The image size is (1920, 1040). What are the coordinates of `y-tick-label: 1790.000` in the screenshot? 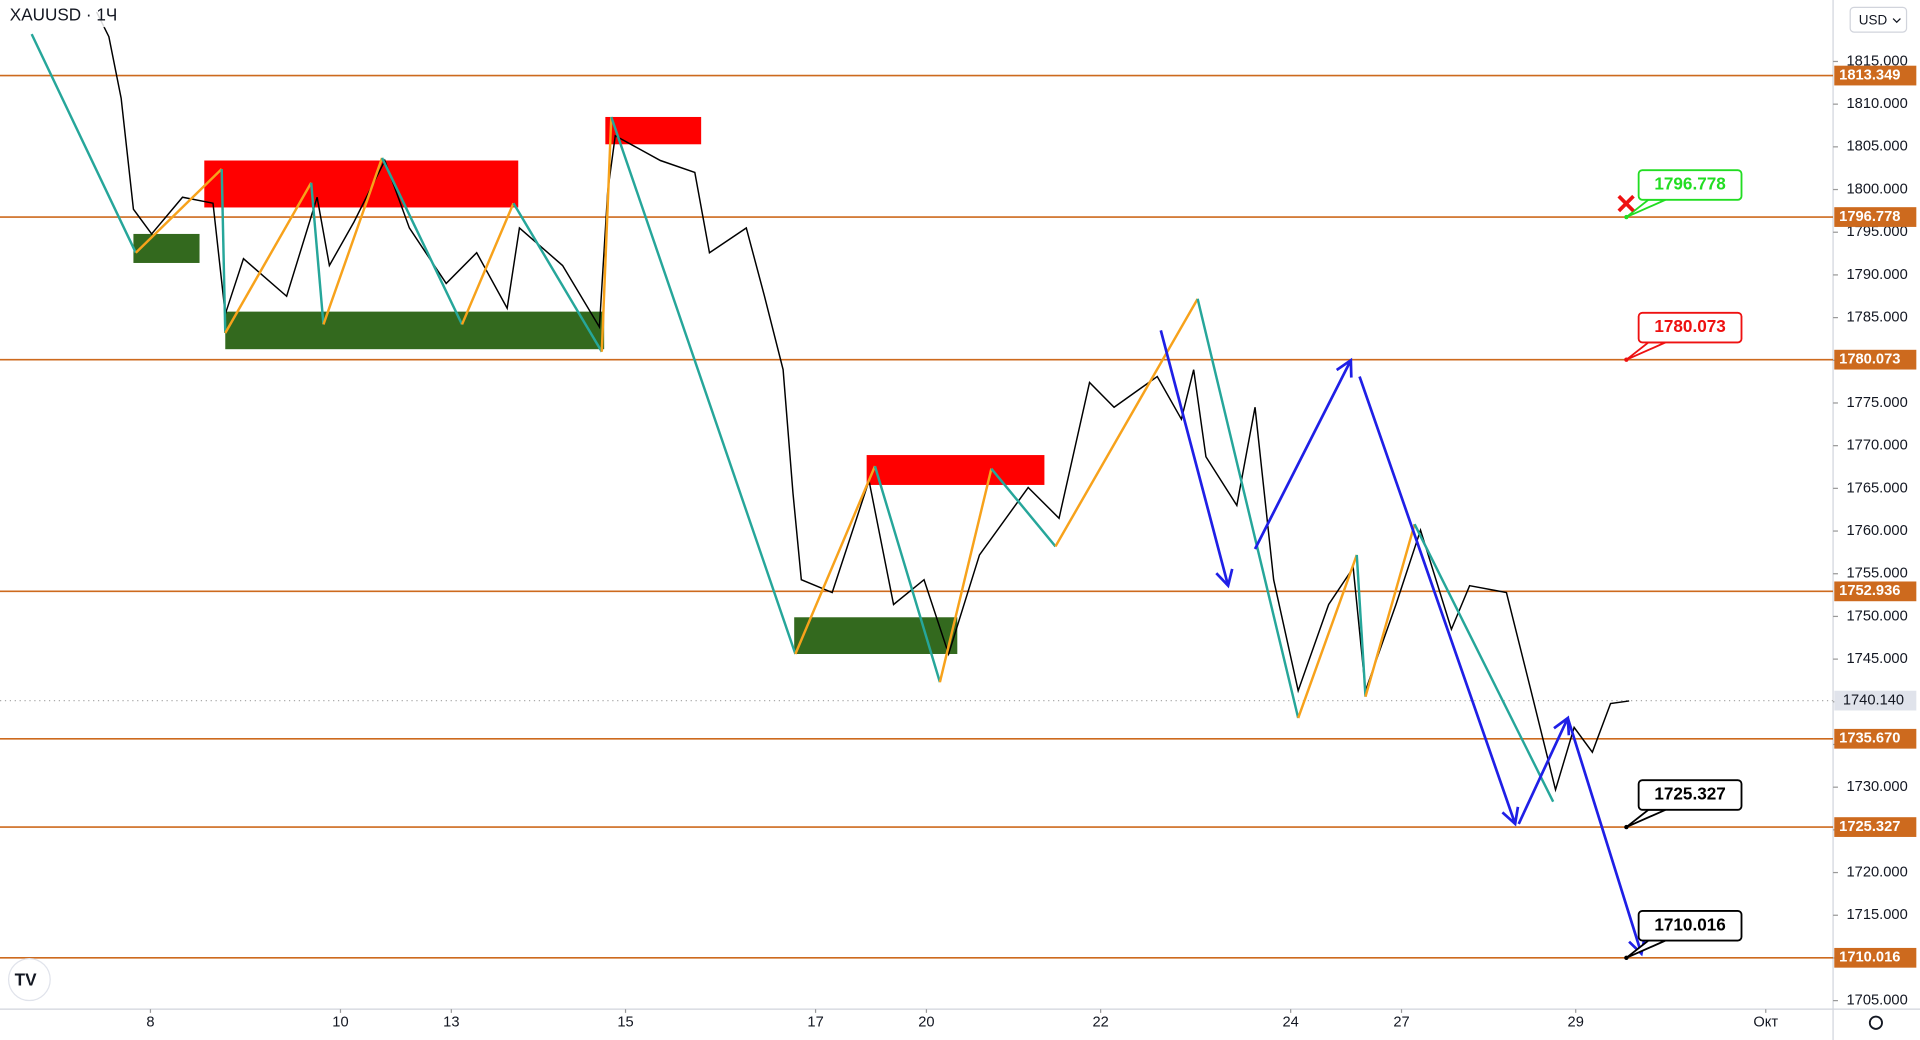 It's located at (1877, 275).